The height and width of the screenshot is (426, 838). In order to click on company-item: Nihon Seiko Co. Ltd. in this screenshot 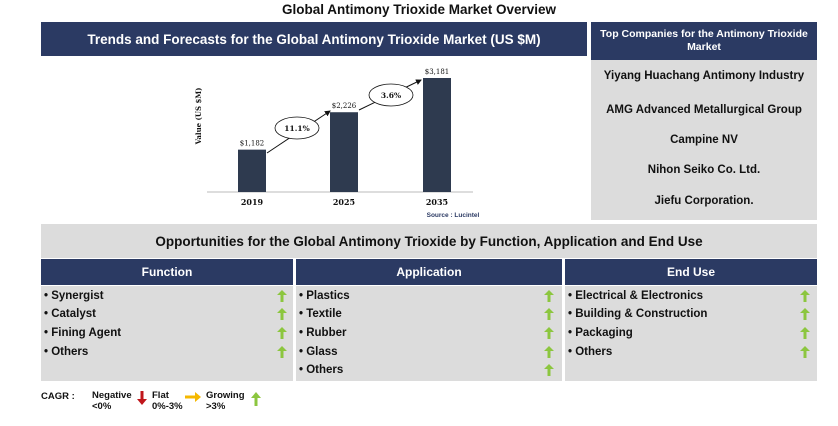, I will do `click(704, 170)`.